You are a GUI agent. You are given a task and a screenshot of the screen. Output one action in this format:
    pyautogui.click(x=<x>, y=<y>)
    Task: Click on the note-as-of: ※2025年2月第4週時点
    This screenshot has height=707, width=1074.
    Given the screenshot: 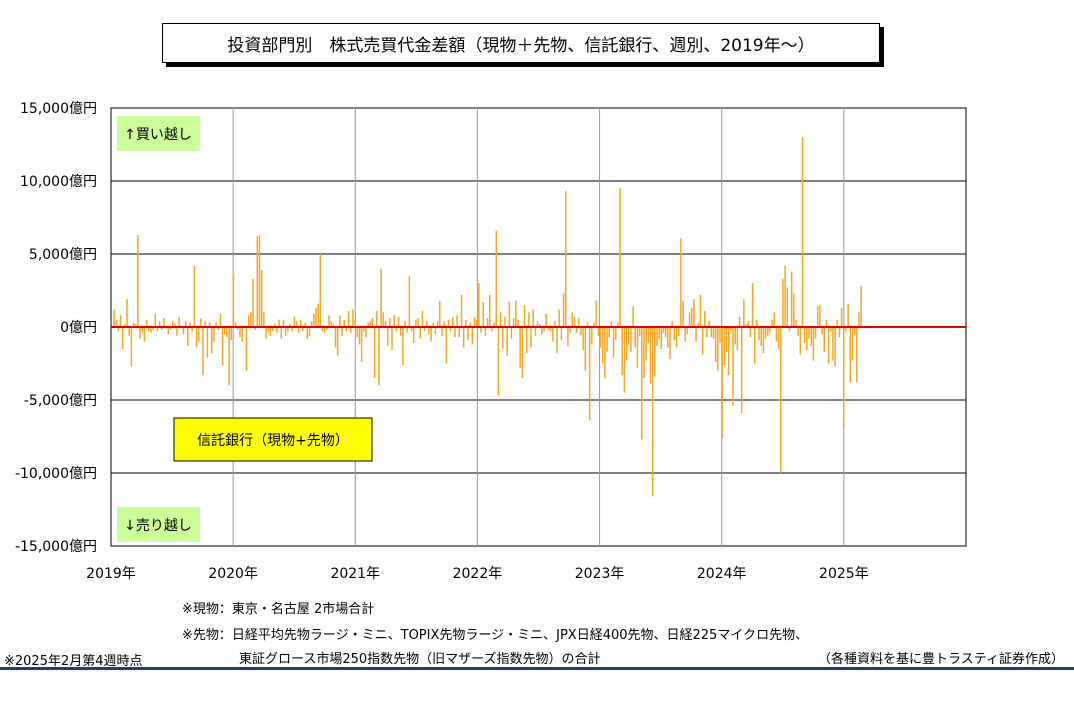 What is the action you would take?
    pyautogui.click(x=73, y=661)
    